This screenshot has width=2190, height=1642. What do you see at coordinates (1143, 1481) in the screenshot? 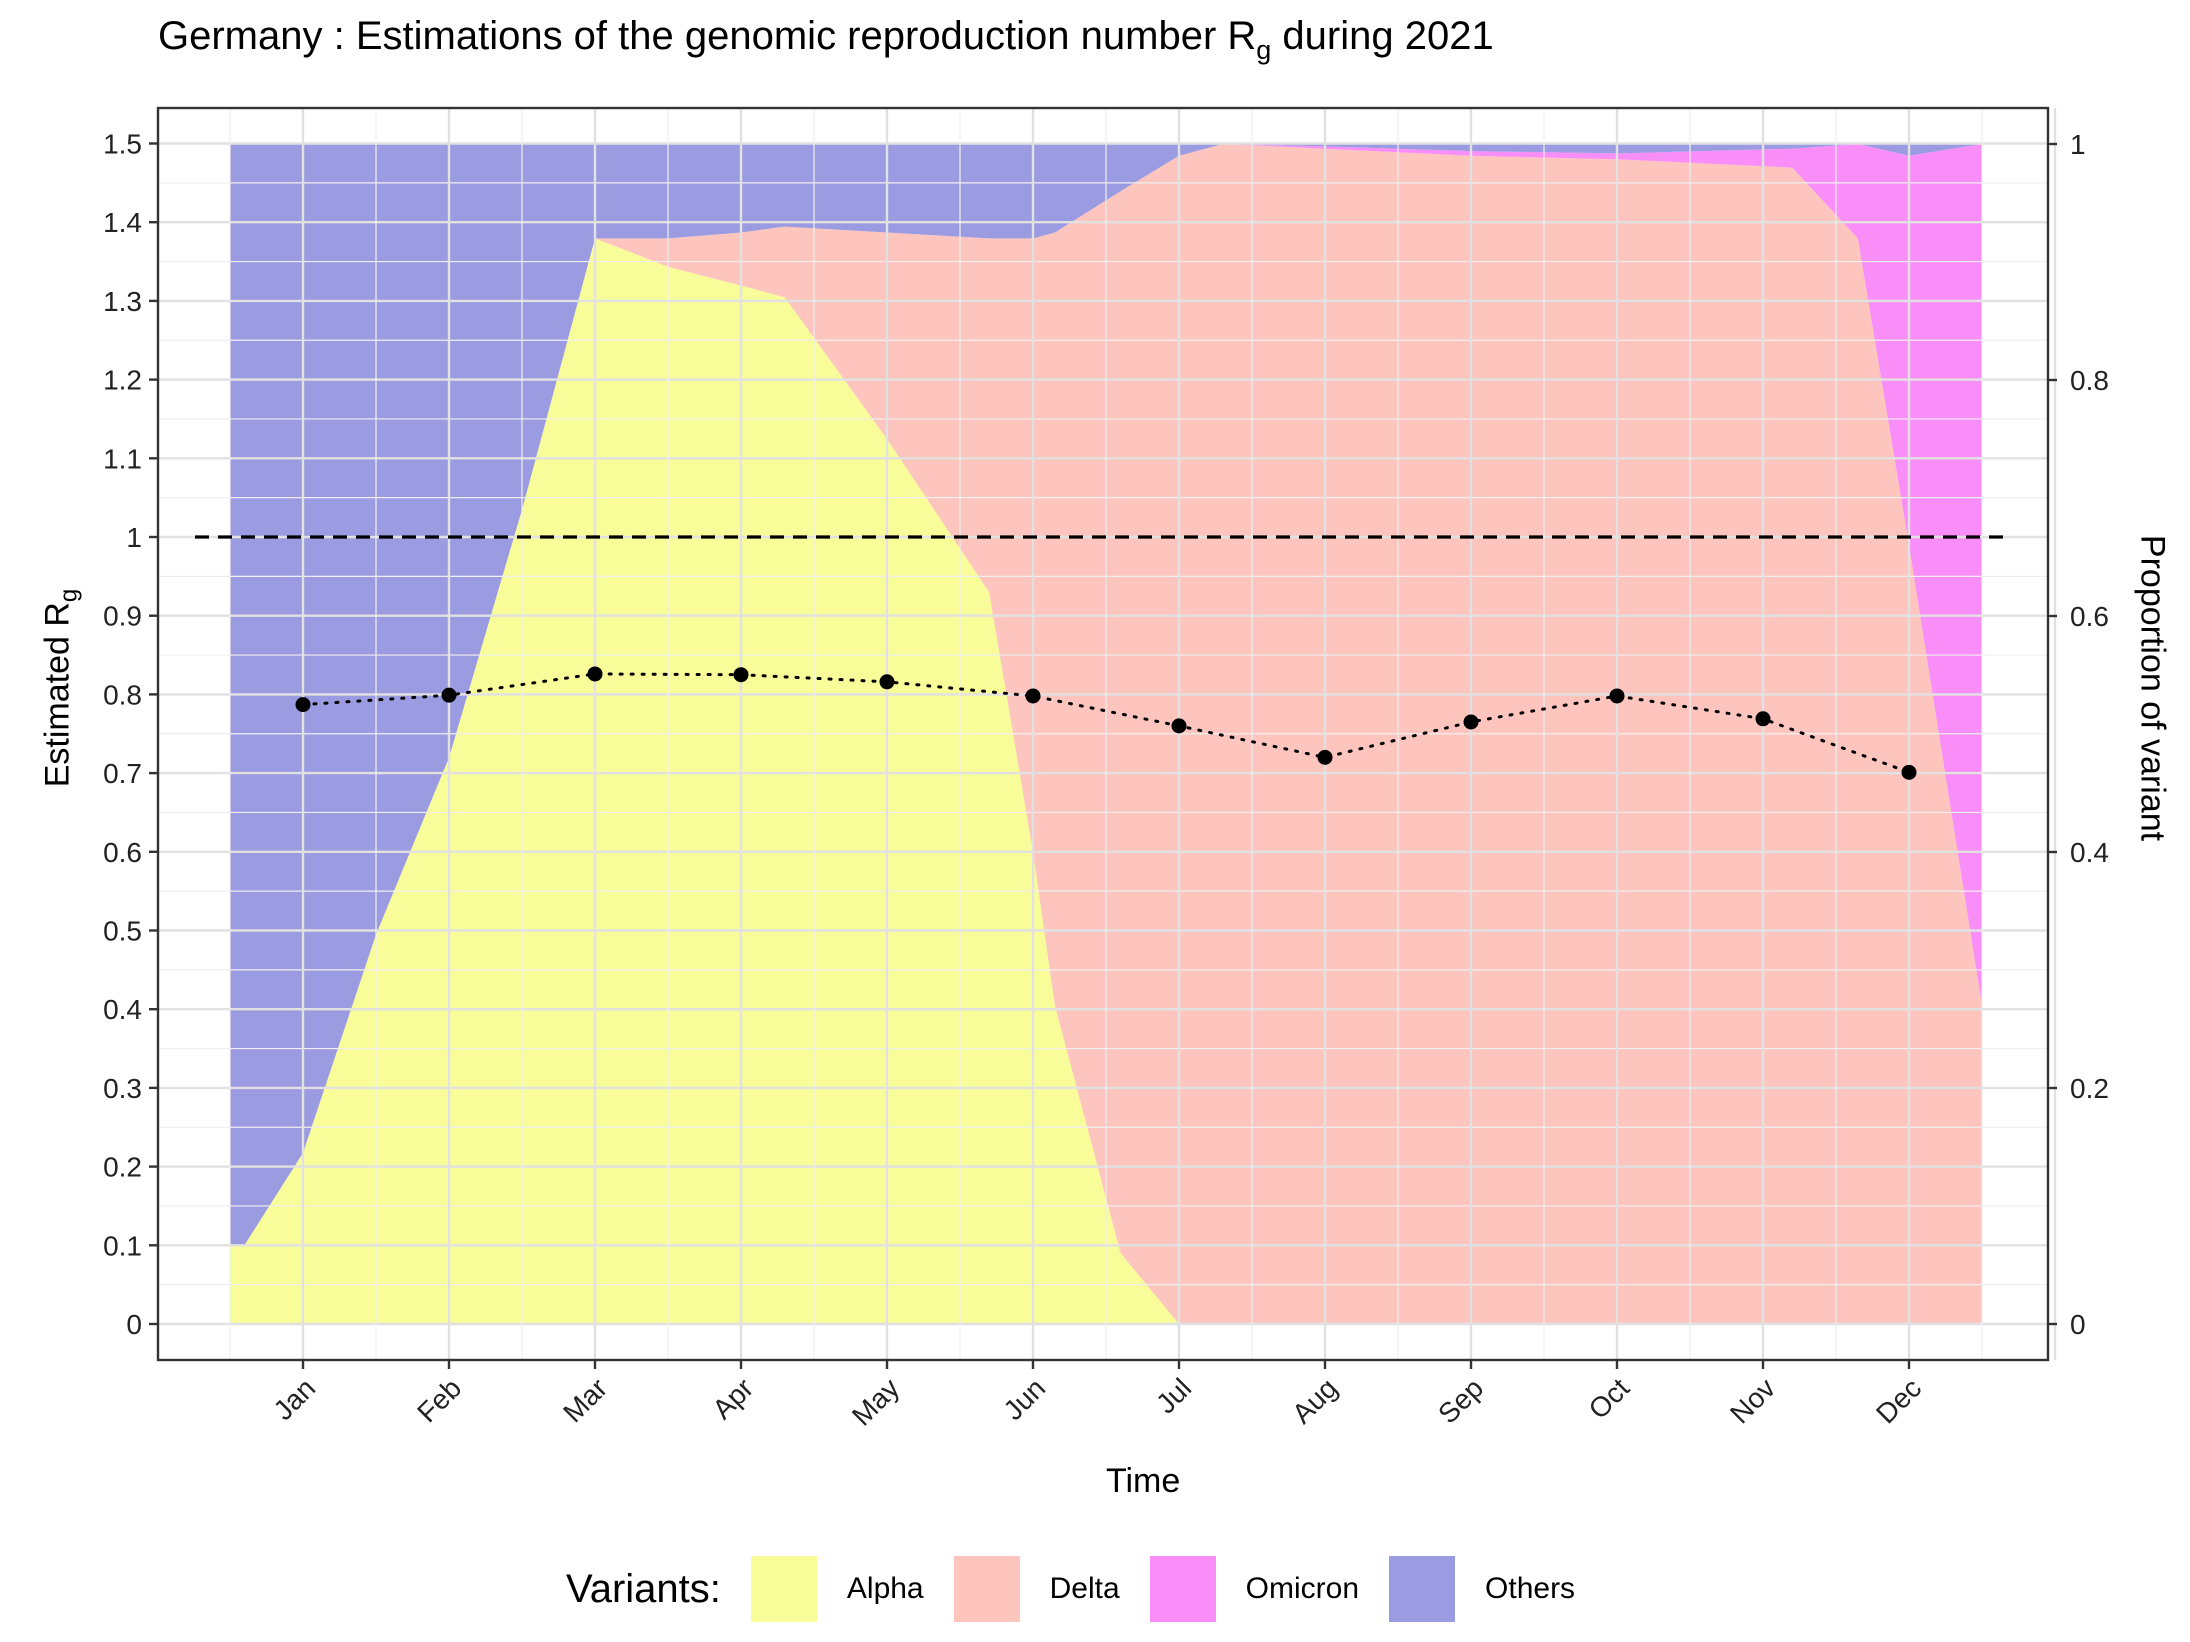
I see `x-axis-label: Time` at bounding box center [1143, 1481].